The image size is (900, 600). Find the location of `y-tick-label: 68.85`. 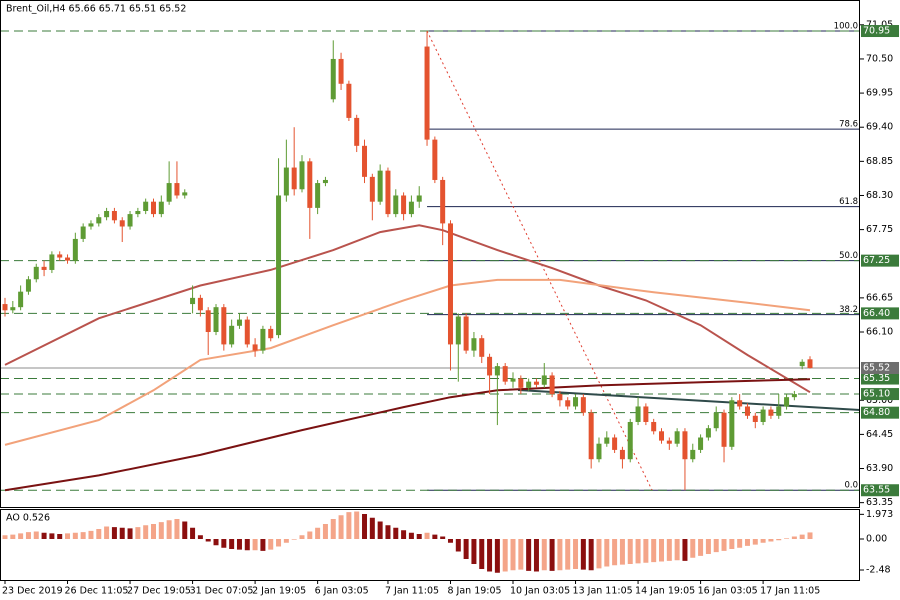

y-tick-label: 68.85 is located at coordinates (879, 161).